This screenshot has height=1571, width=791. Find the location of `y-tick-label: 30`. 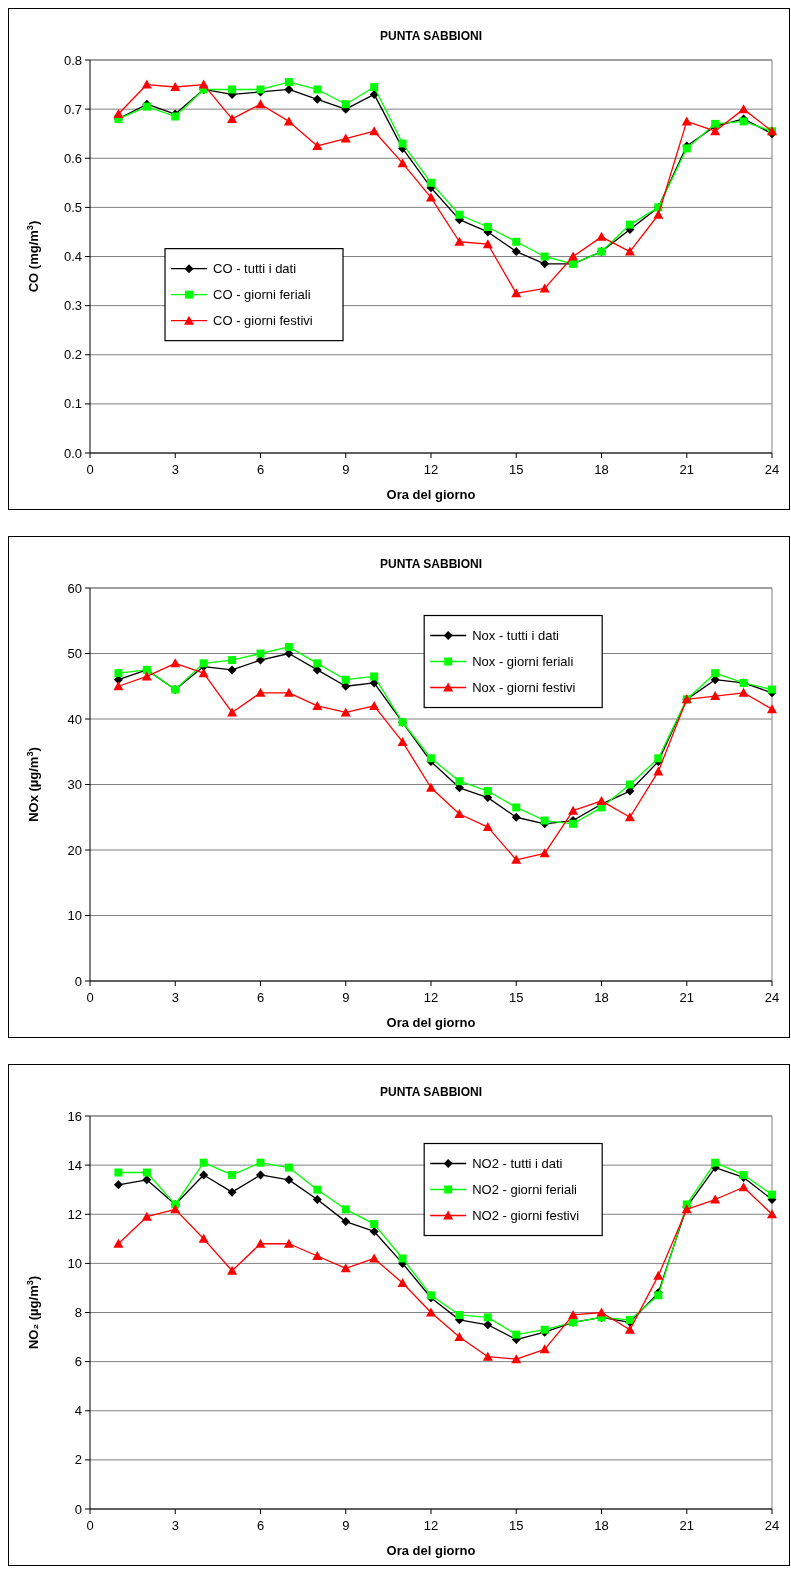

y-tick-label: 30 is located at coordinates (74, 785).